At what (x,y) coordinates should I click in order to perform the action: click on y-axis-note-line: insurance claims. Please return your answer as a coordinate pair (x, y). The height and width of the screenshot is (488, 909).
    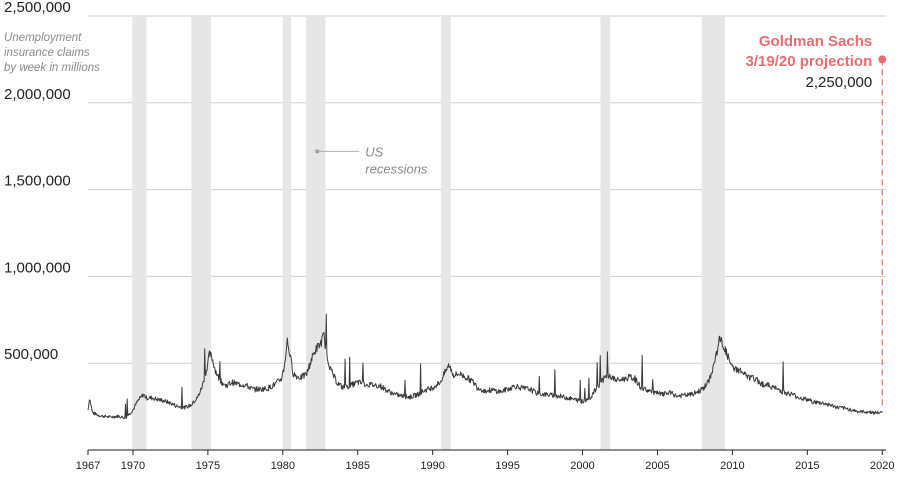
    Looking at the image, I should click on (47, 53).